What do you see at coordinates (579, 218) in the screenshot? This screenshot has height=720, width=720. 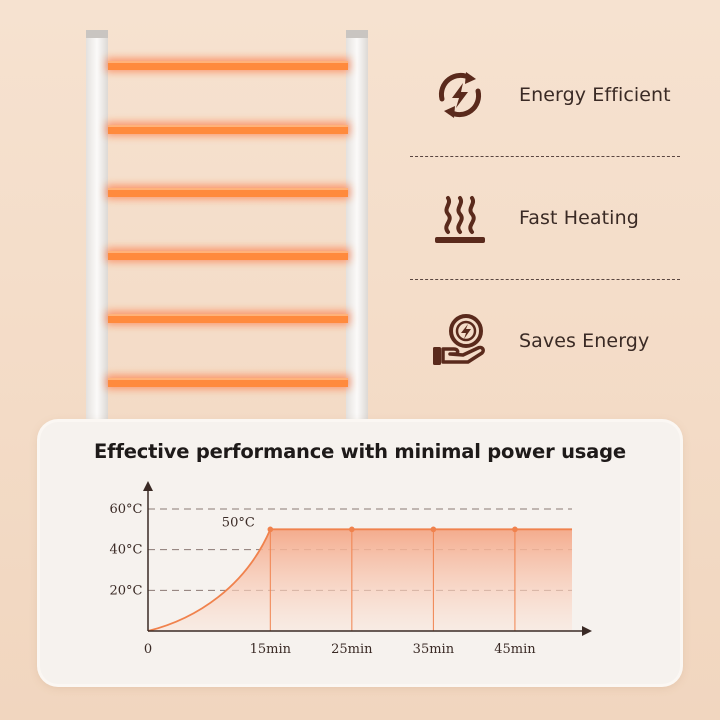 I see `feature-label-fast-heating: Fast Heating` at bounding box center [579, 218].